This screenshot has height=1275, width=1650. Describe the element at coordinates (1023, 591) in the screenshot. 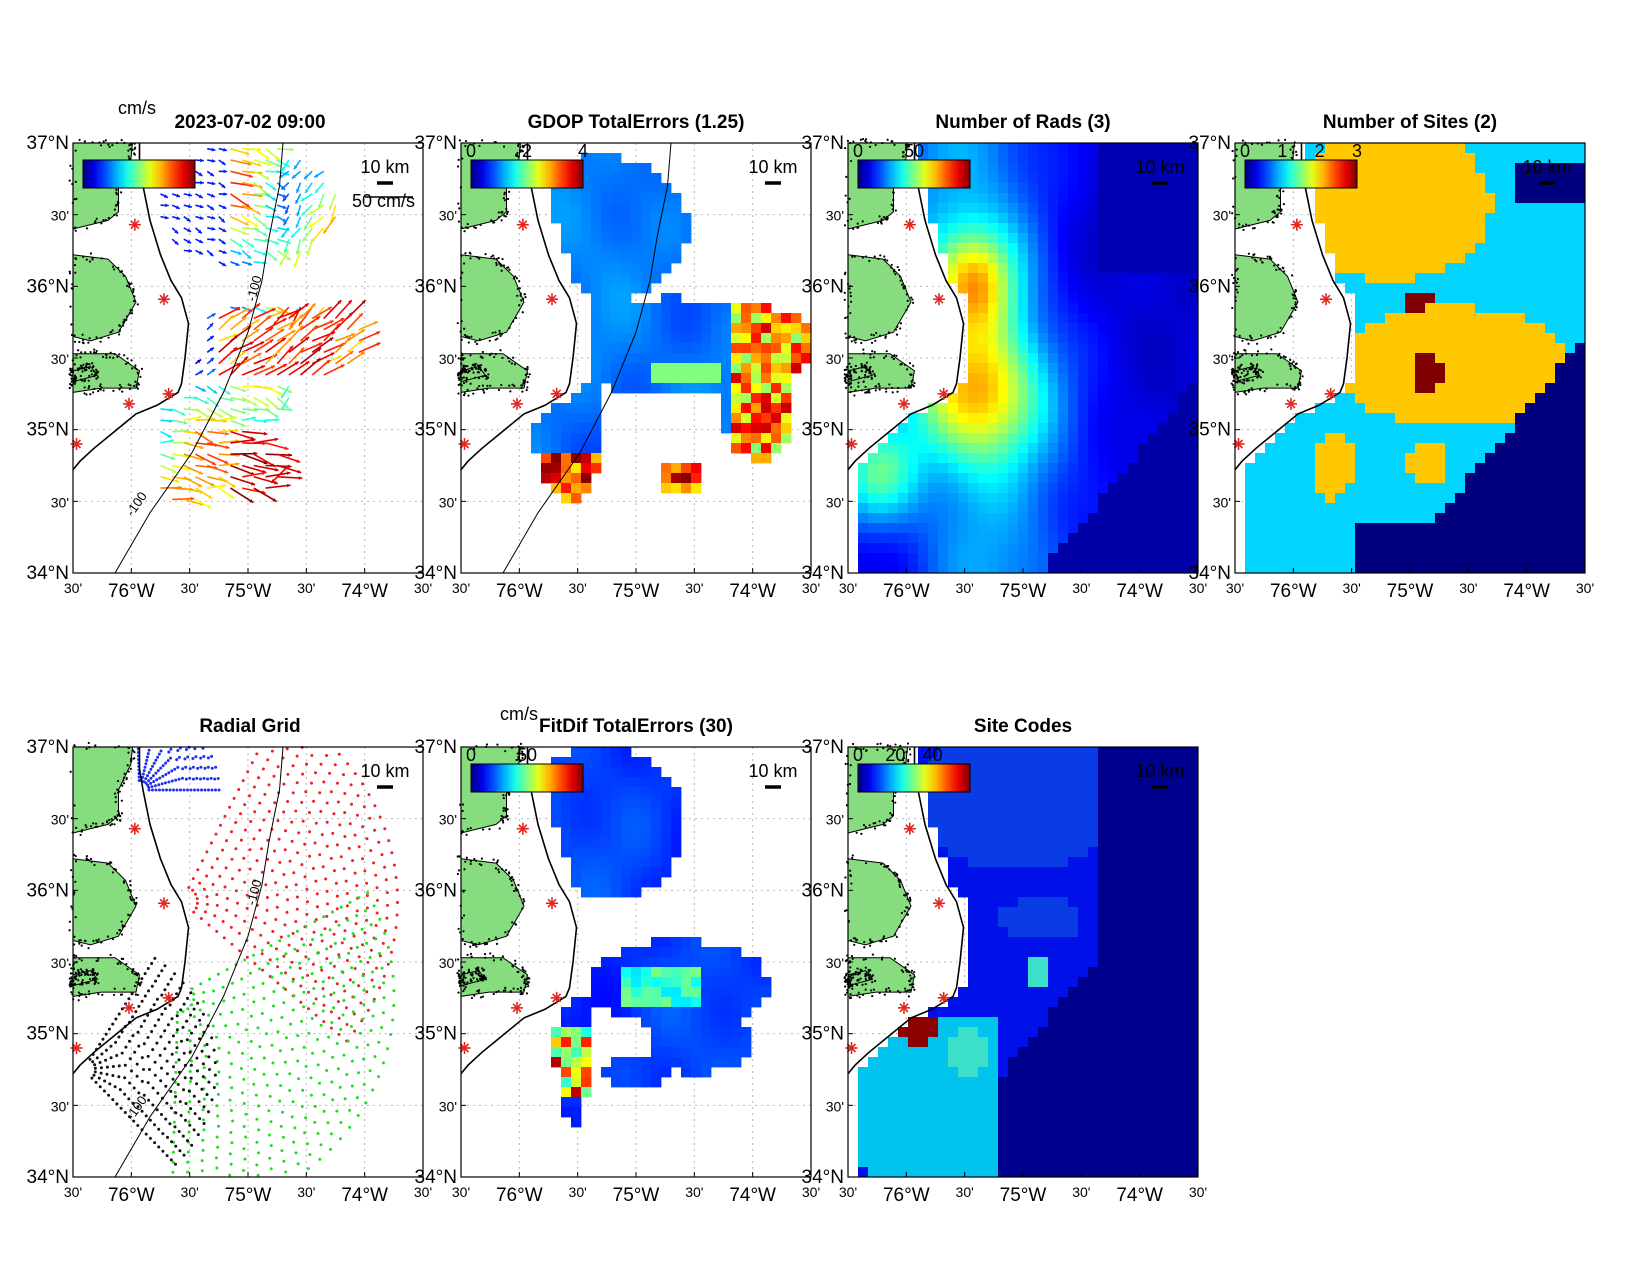

I see `lon-tick-label: 75°W` at that location.